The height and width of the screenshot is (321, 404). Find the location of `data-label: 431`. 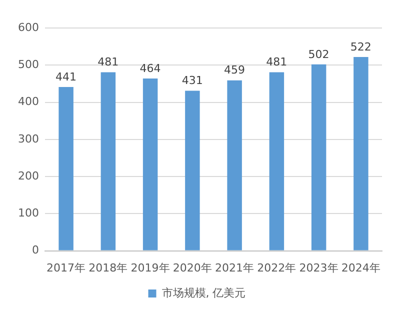

data-label: 431 is located at coordinates (192, 81).